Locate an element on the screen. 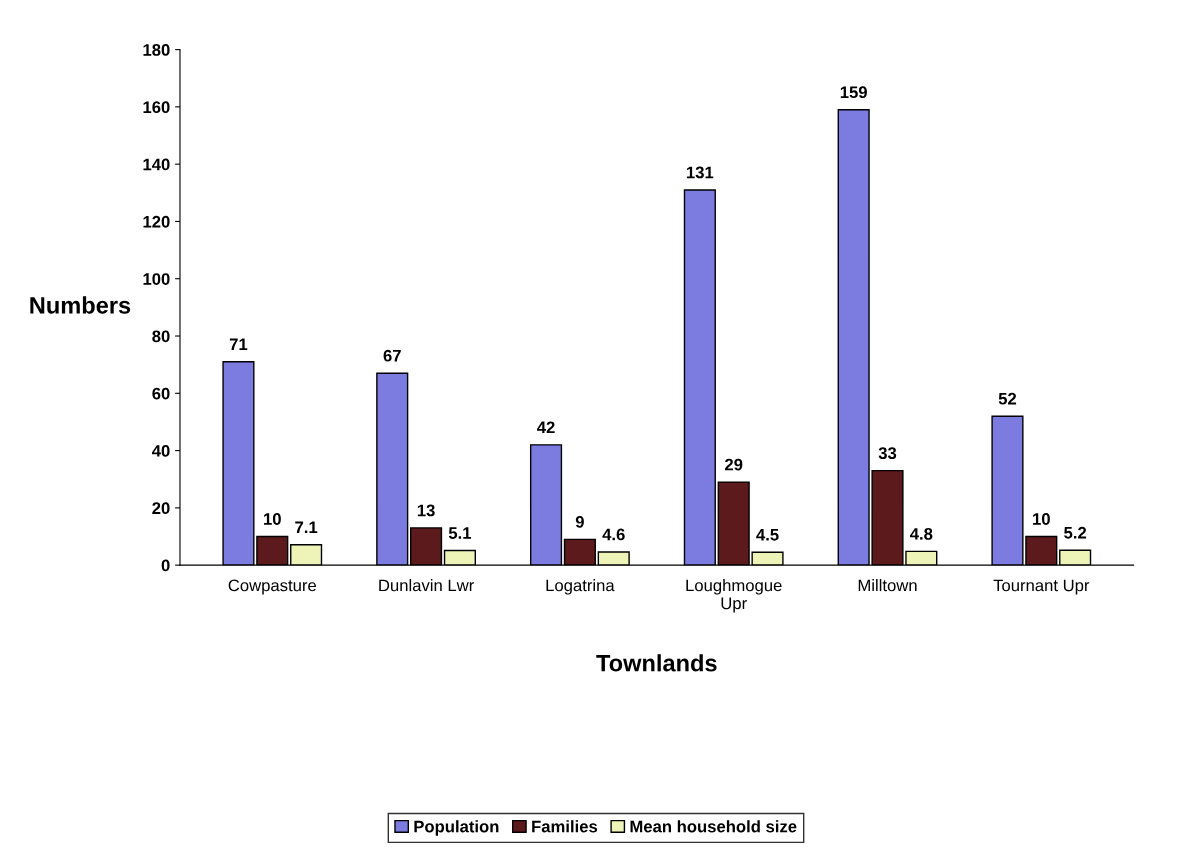  data-label: 33 is located at coordinates (887, 453).